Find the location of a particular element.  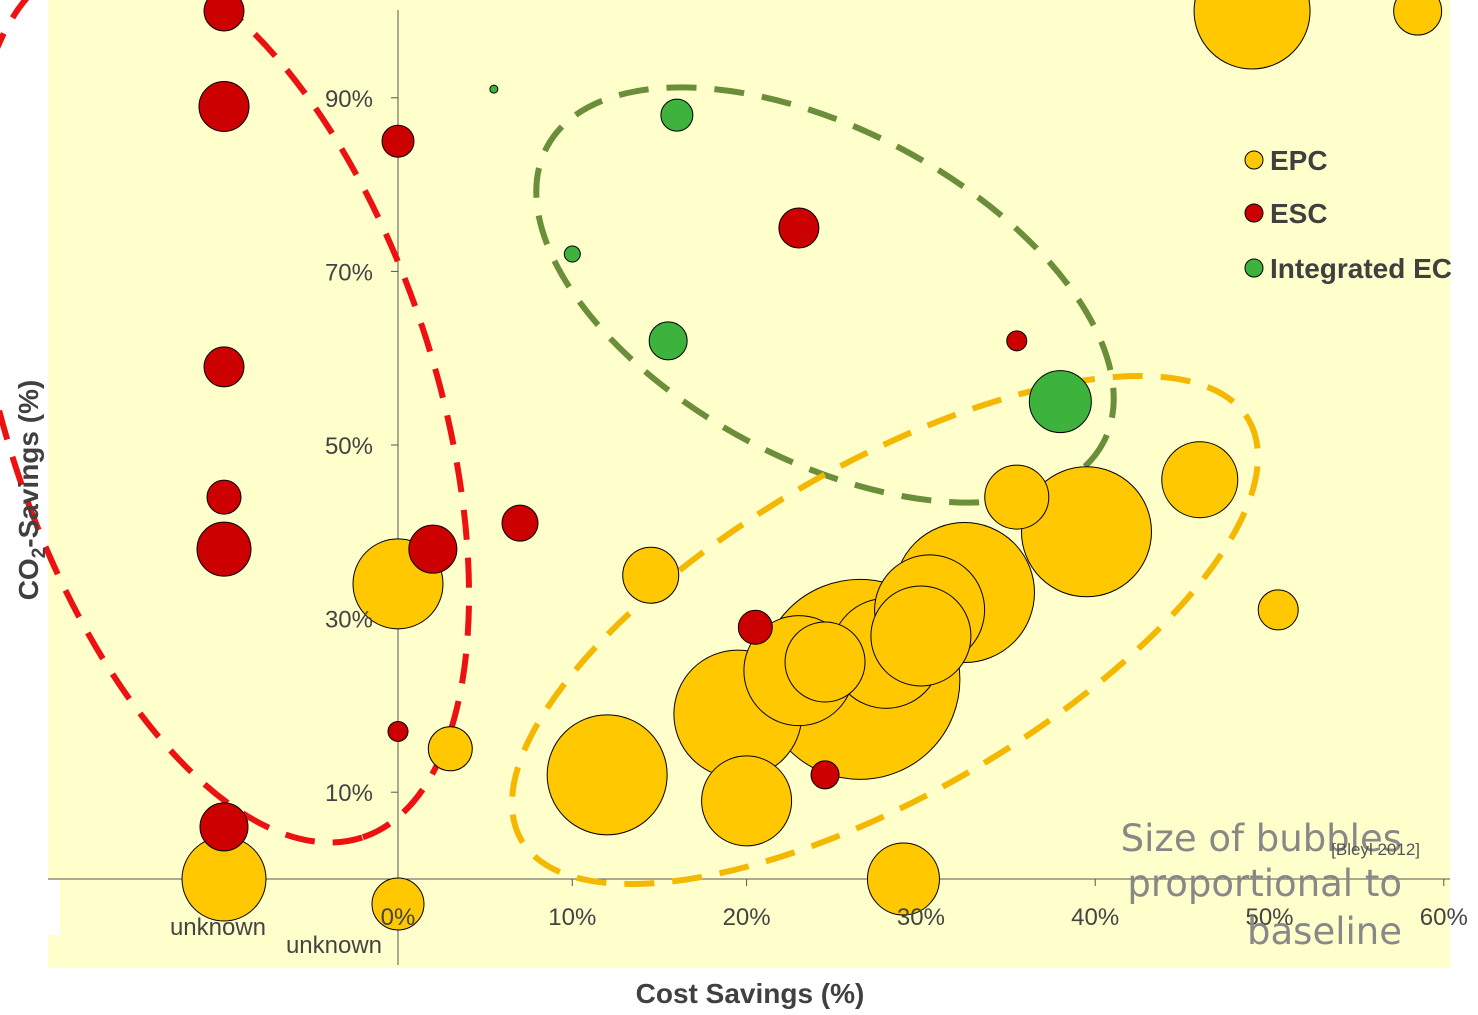

x-tick-label: 20% is located at coordinates (747, 917).